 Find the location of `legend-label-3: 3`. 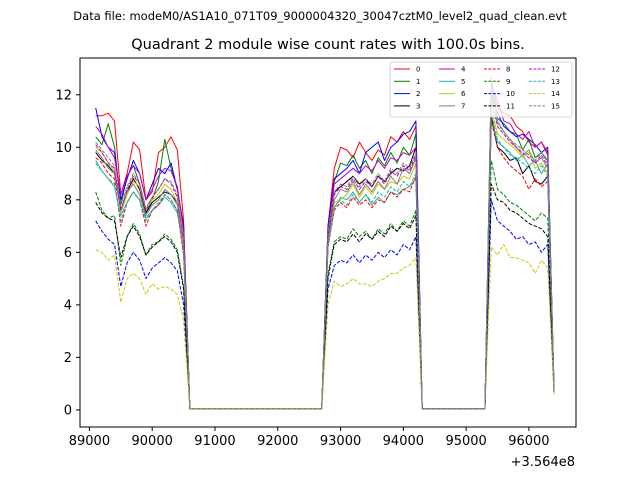

legend-label-3: 3 is located at coordinates (418, 106).